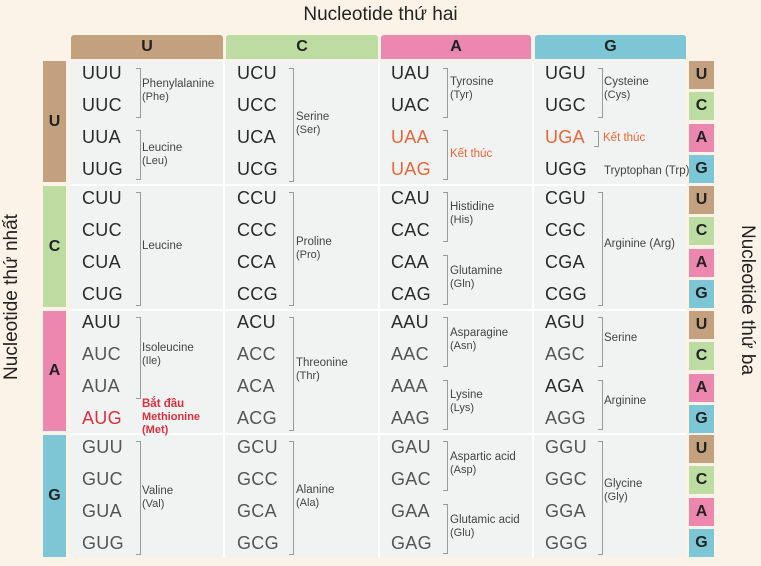  Describe the element at coordinates (102, 294) in the screenshot. I see `codon-cug: CUG` at that location.